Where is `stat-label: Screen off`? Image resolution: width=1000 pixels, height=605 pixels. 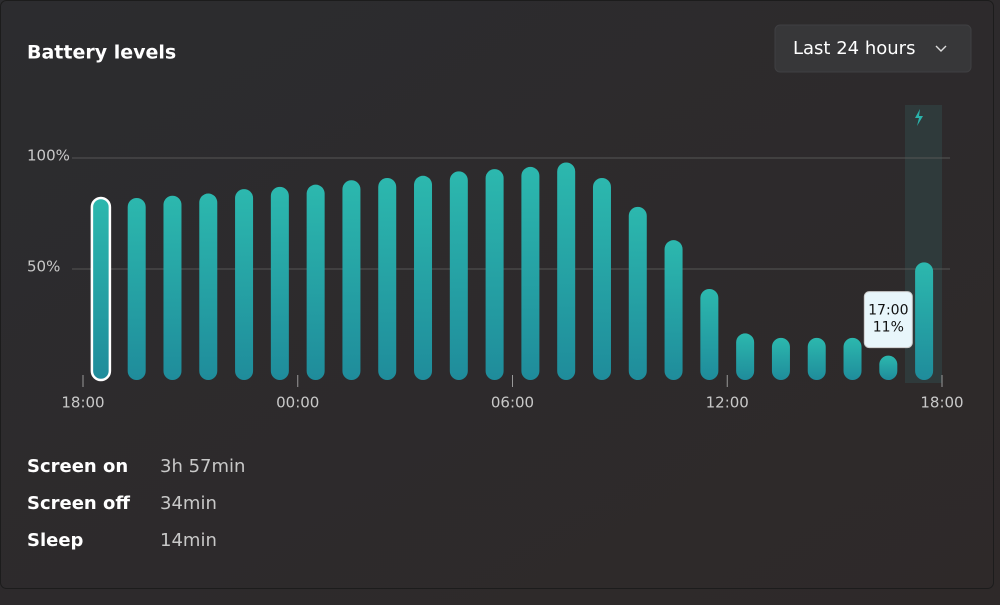 stat-label: Screen off is located at coordinates (78, 503).